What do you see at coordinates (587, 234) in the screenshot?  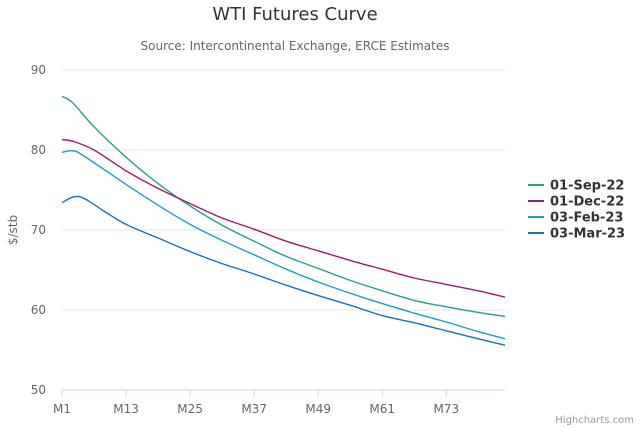 I see `legend-item-label: 03-Mar-23` at bounding box center [587, 234].